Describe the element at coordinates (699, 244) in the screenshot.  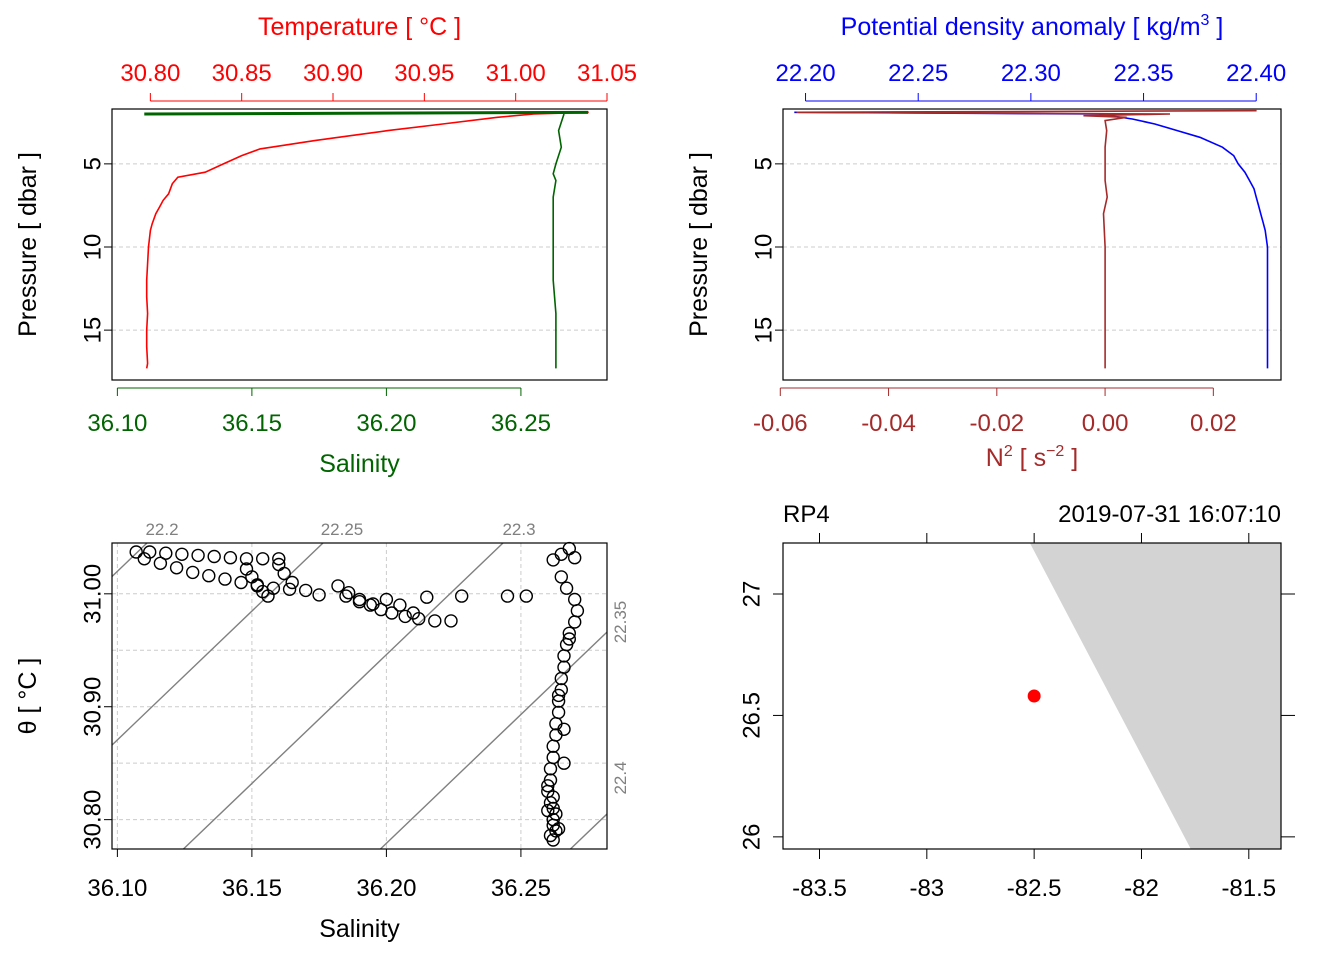
I see `pressure-axis-label: Pressure [ dbar ]` at that location.